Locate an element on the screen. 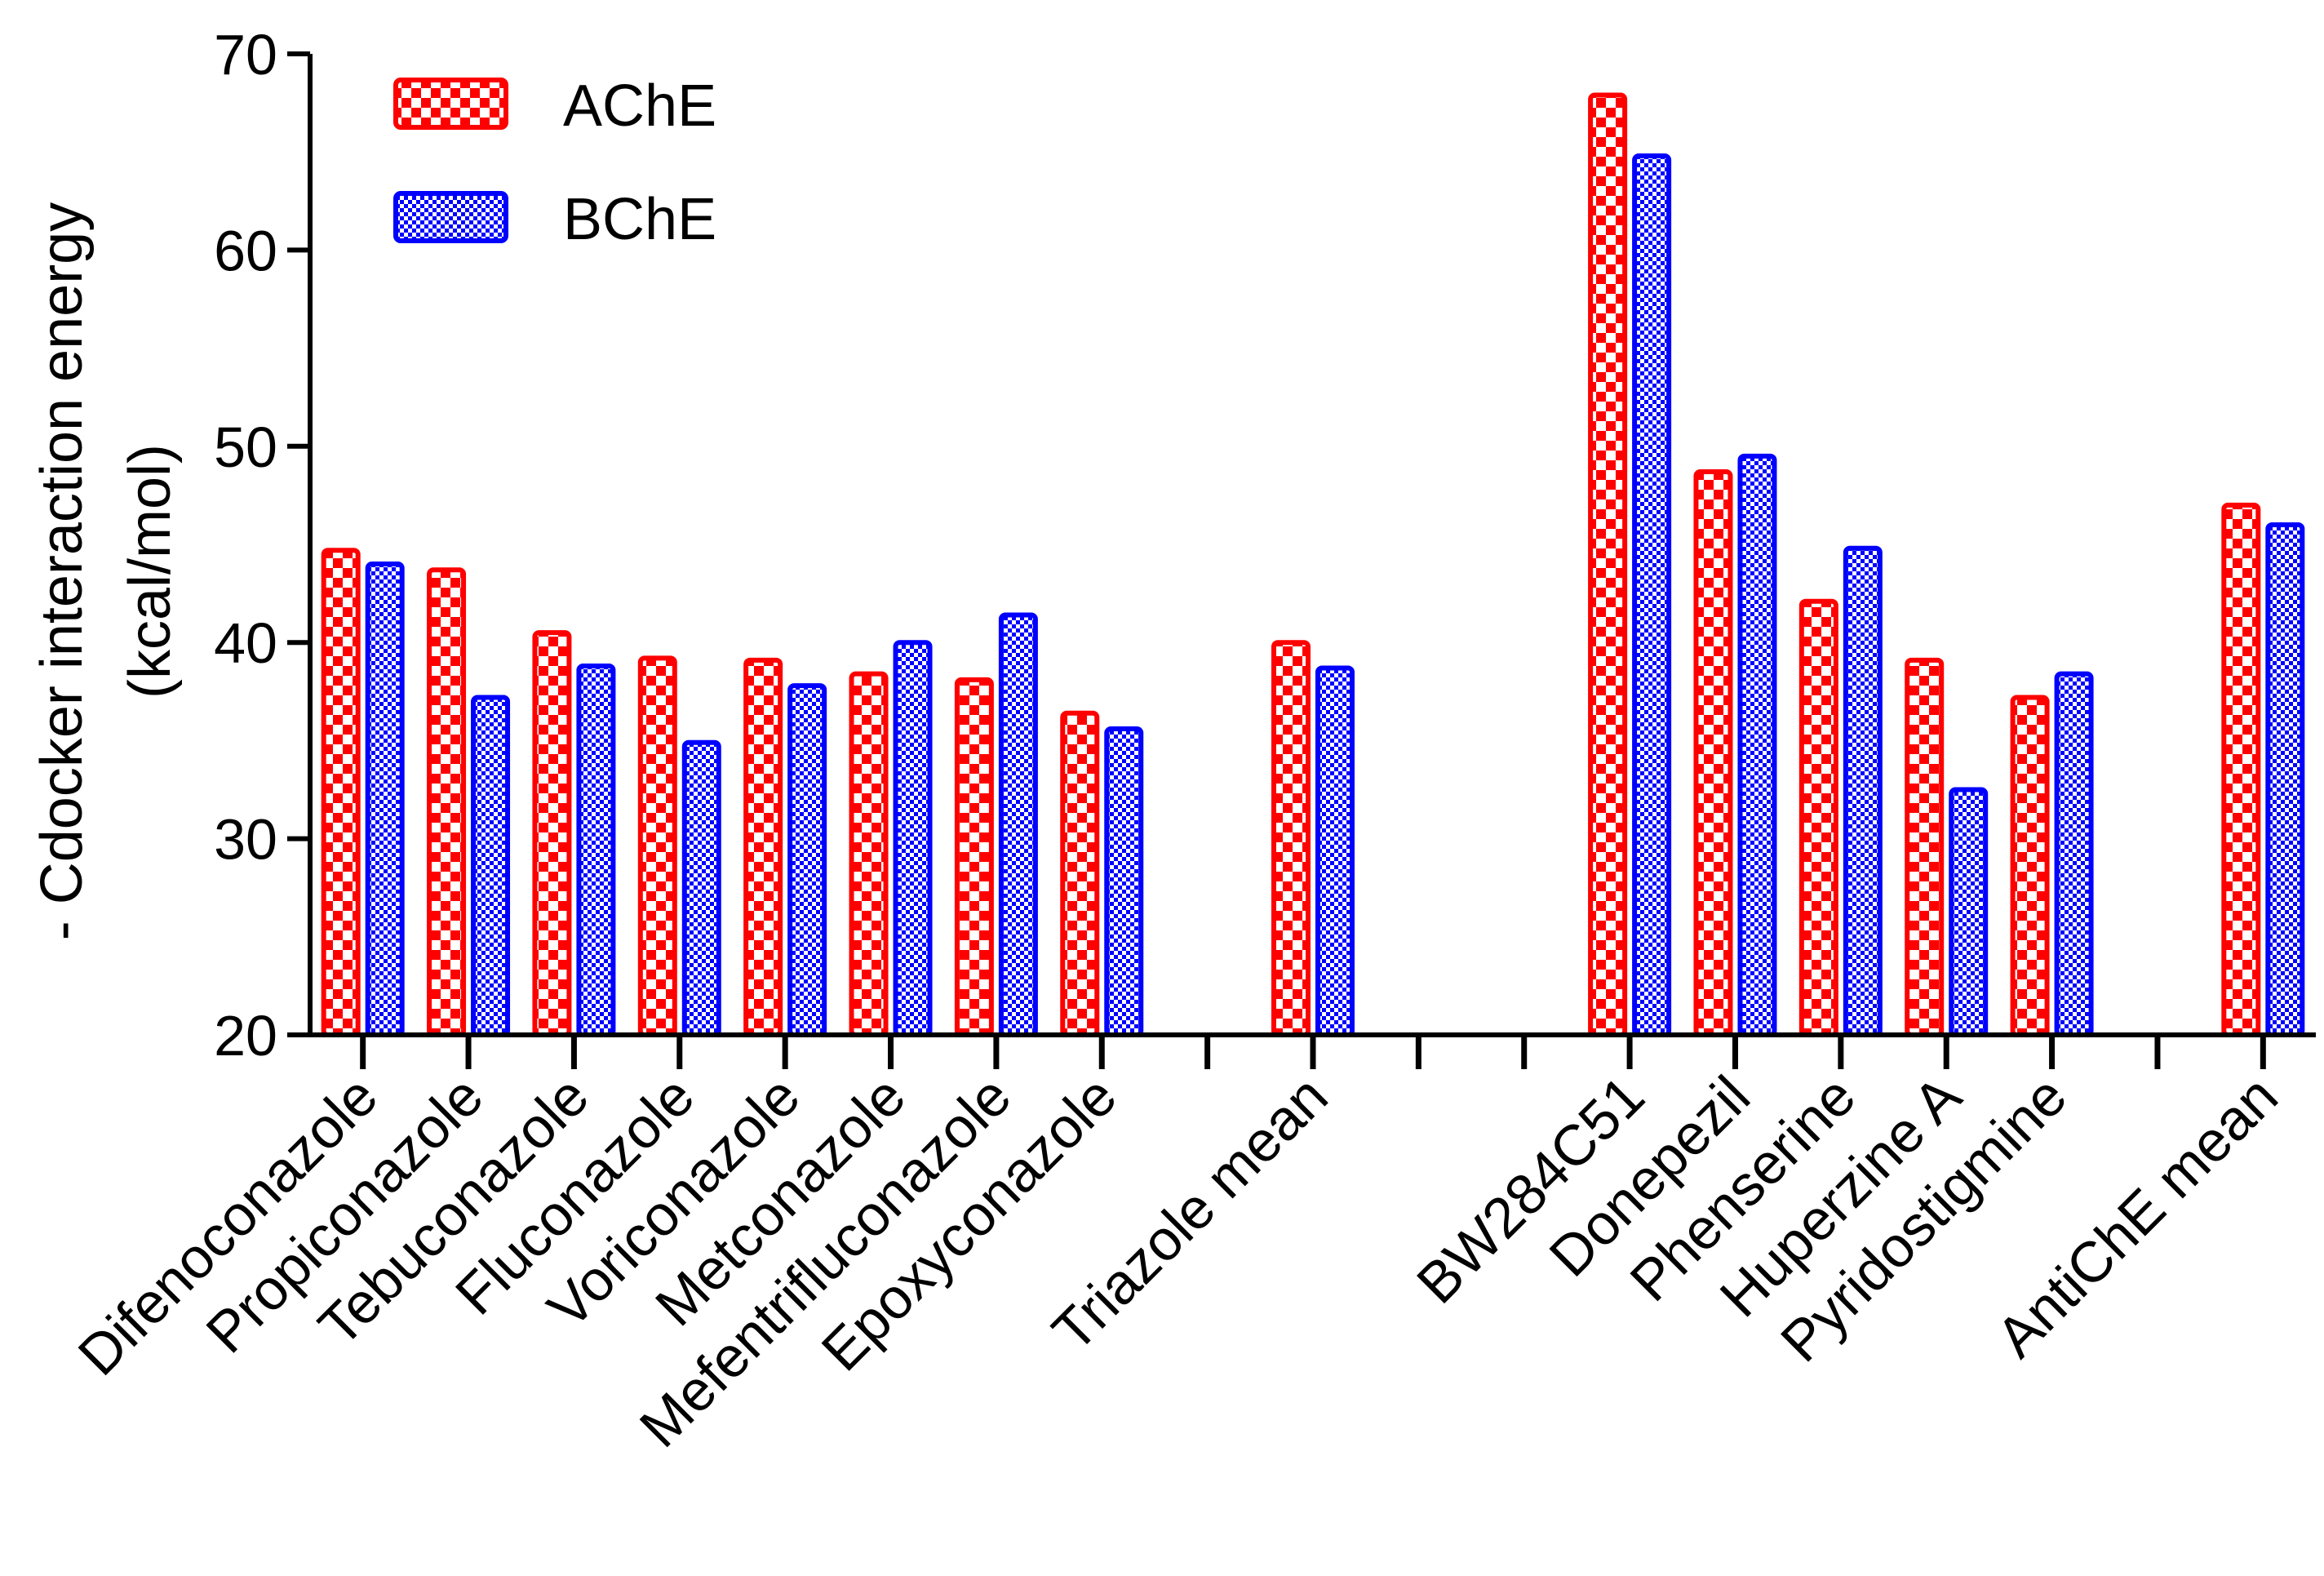 The height and width of the screenshot is (1576, 2324). y-axis-title: - Cdocker interaction energy (kcal/mol) is located at coordinates (106, 571).